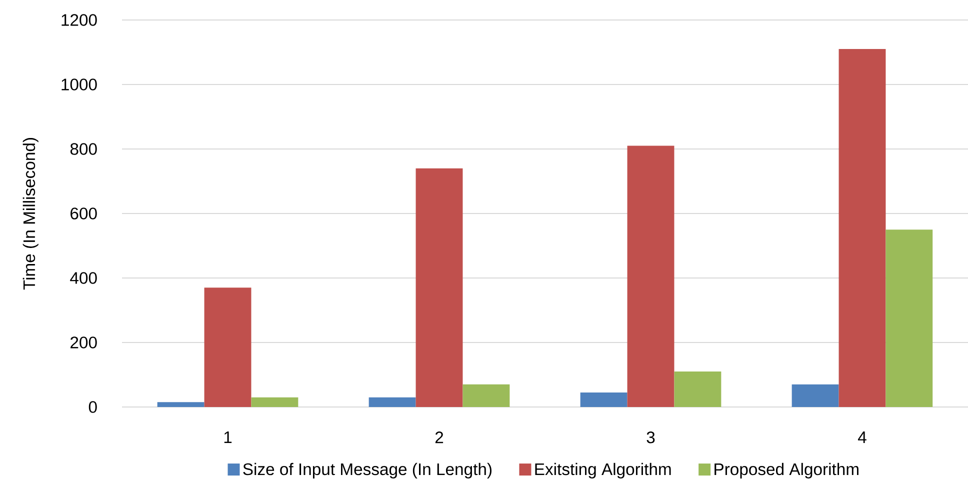 This screenshot has width=968, height=490. I want to click on legend-label: Exitsting Algorithm, so click(603, 470).